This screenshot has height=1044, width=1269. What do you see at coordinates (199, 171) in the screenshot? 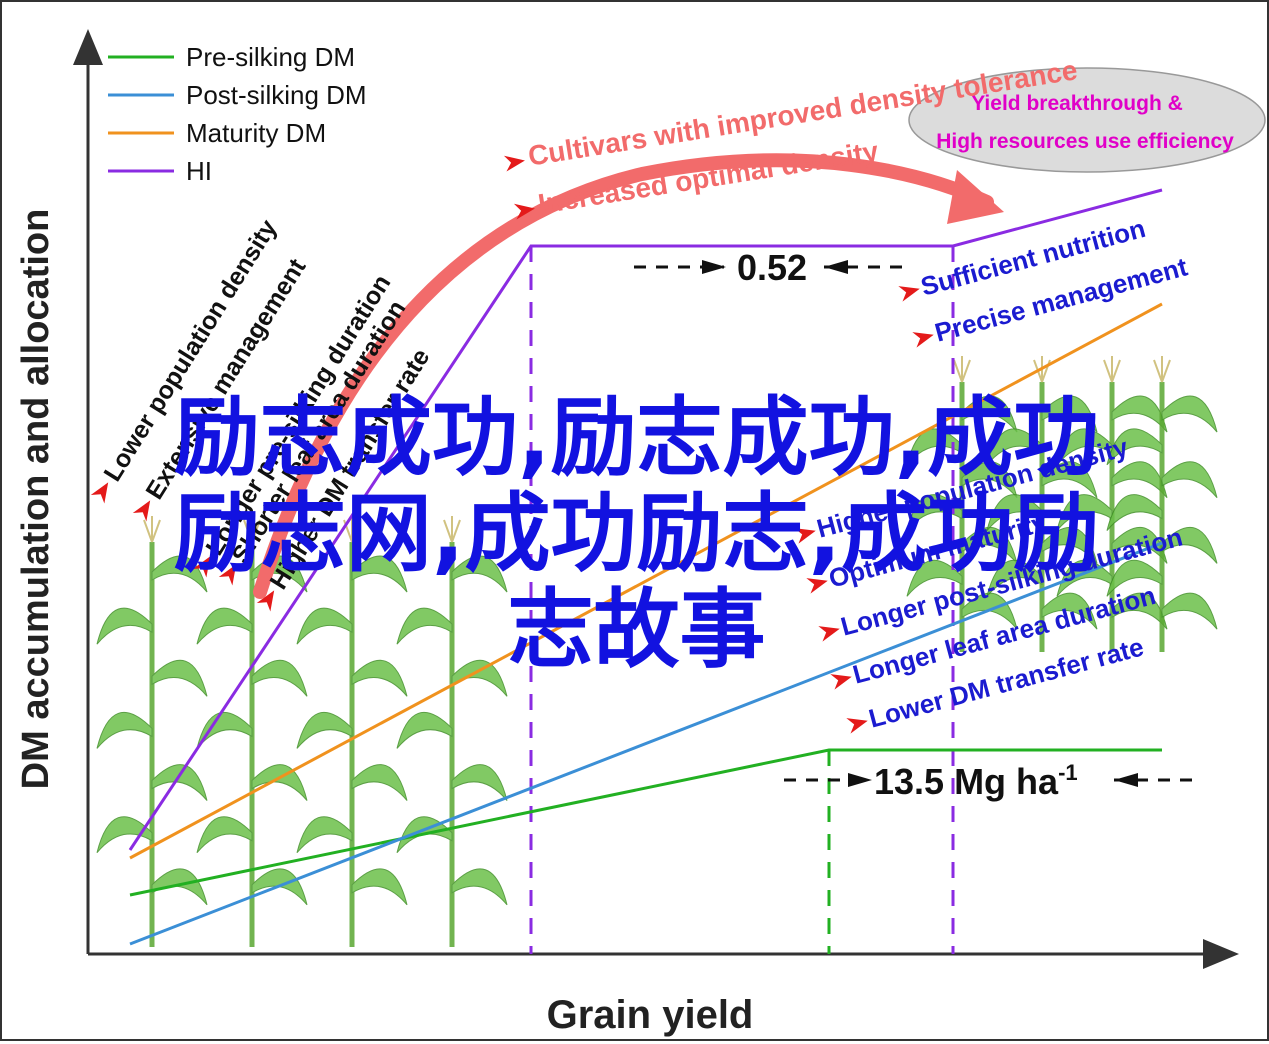
I see `legend-label-hi: HI` at bounding box center [199, 171].